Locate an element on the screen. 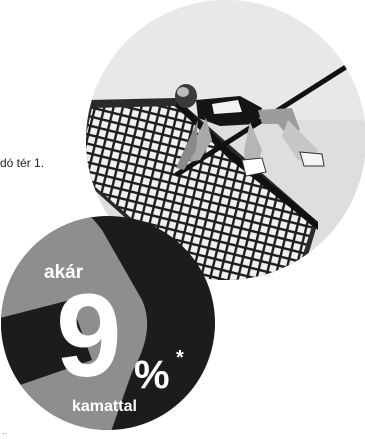 This screenshot has width=365, height=439. badge-asterisk: * is located at coordinates (180, 358).